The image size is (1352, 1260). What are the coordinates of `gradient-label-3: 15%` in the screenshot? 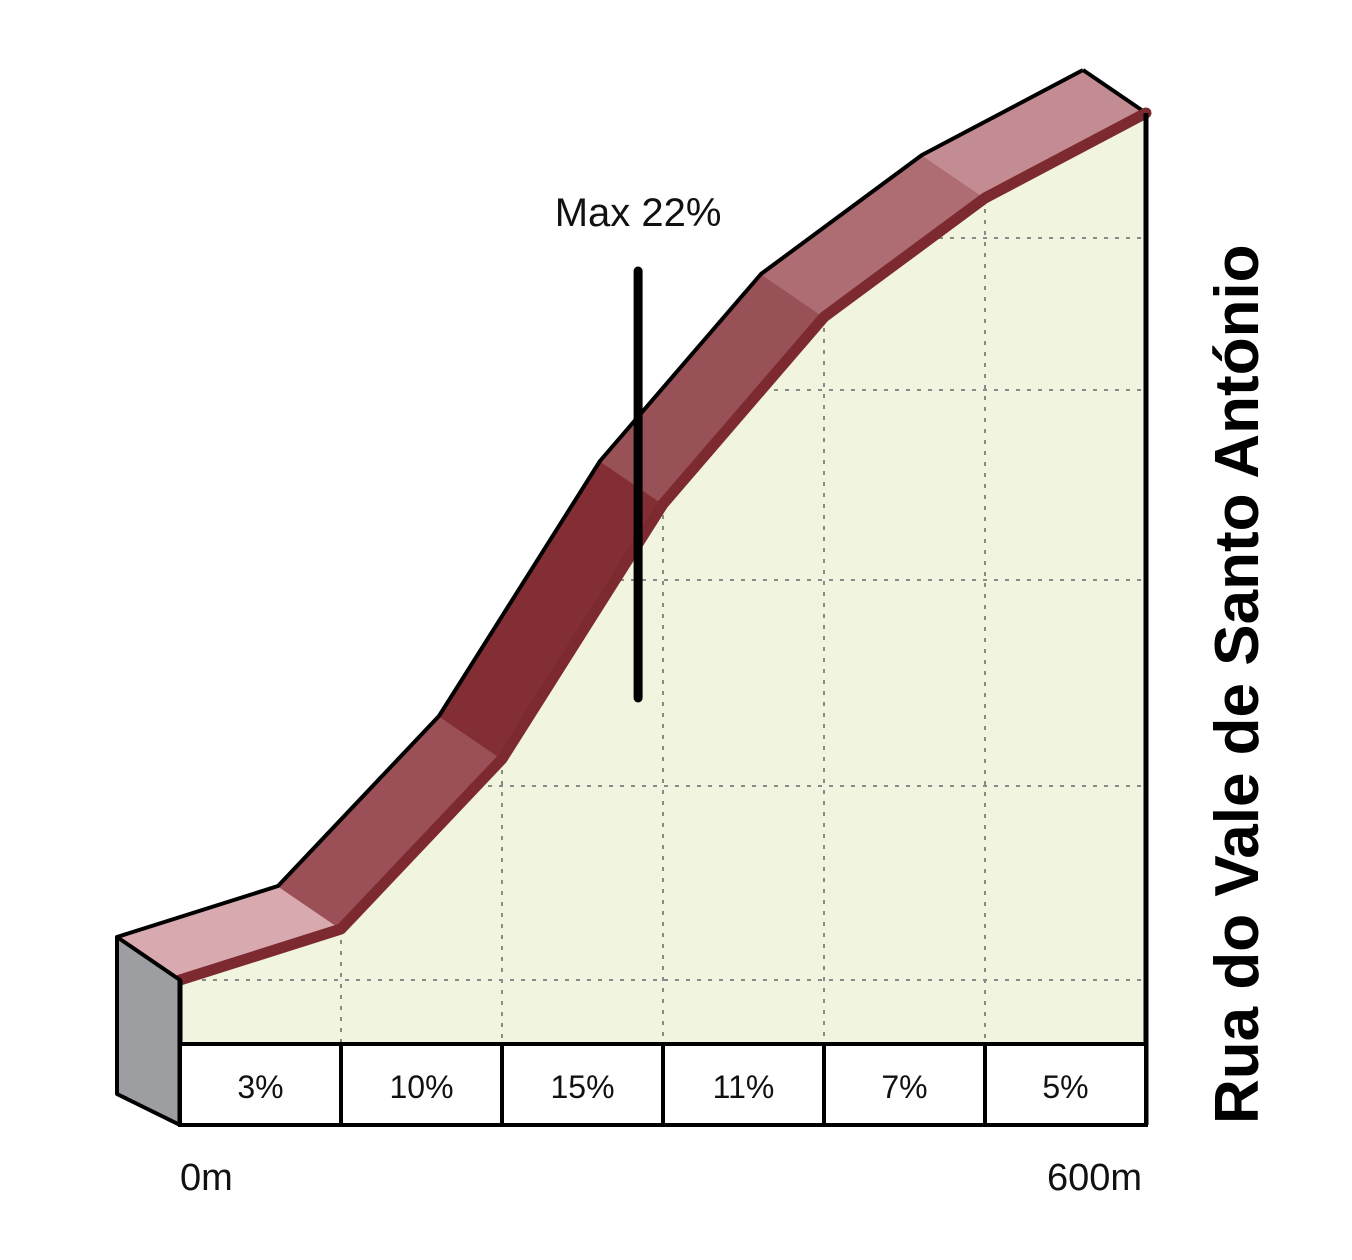 It's located at (582, 1087).